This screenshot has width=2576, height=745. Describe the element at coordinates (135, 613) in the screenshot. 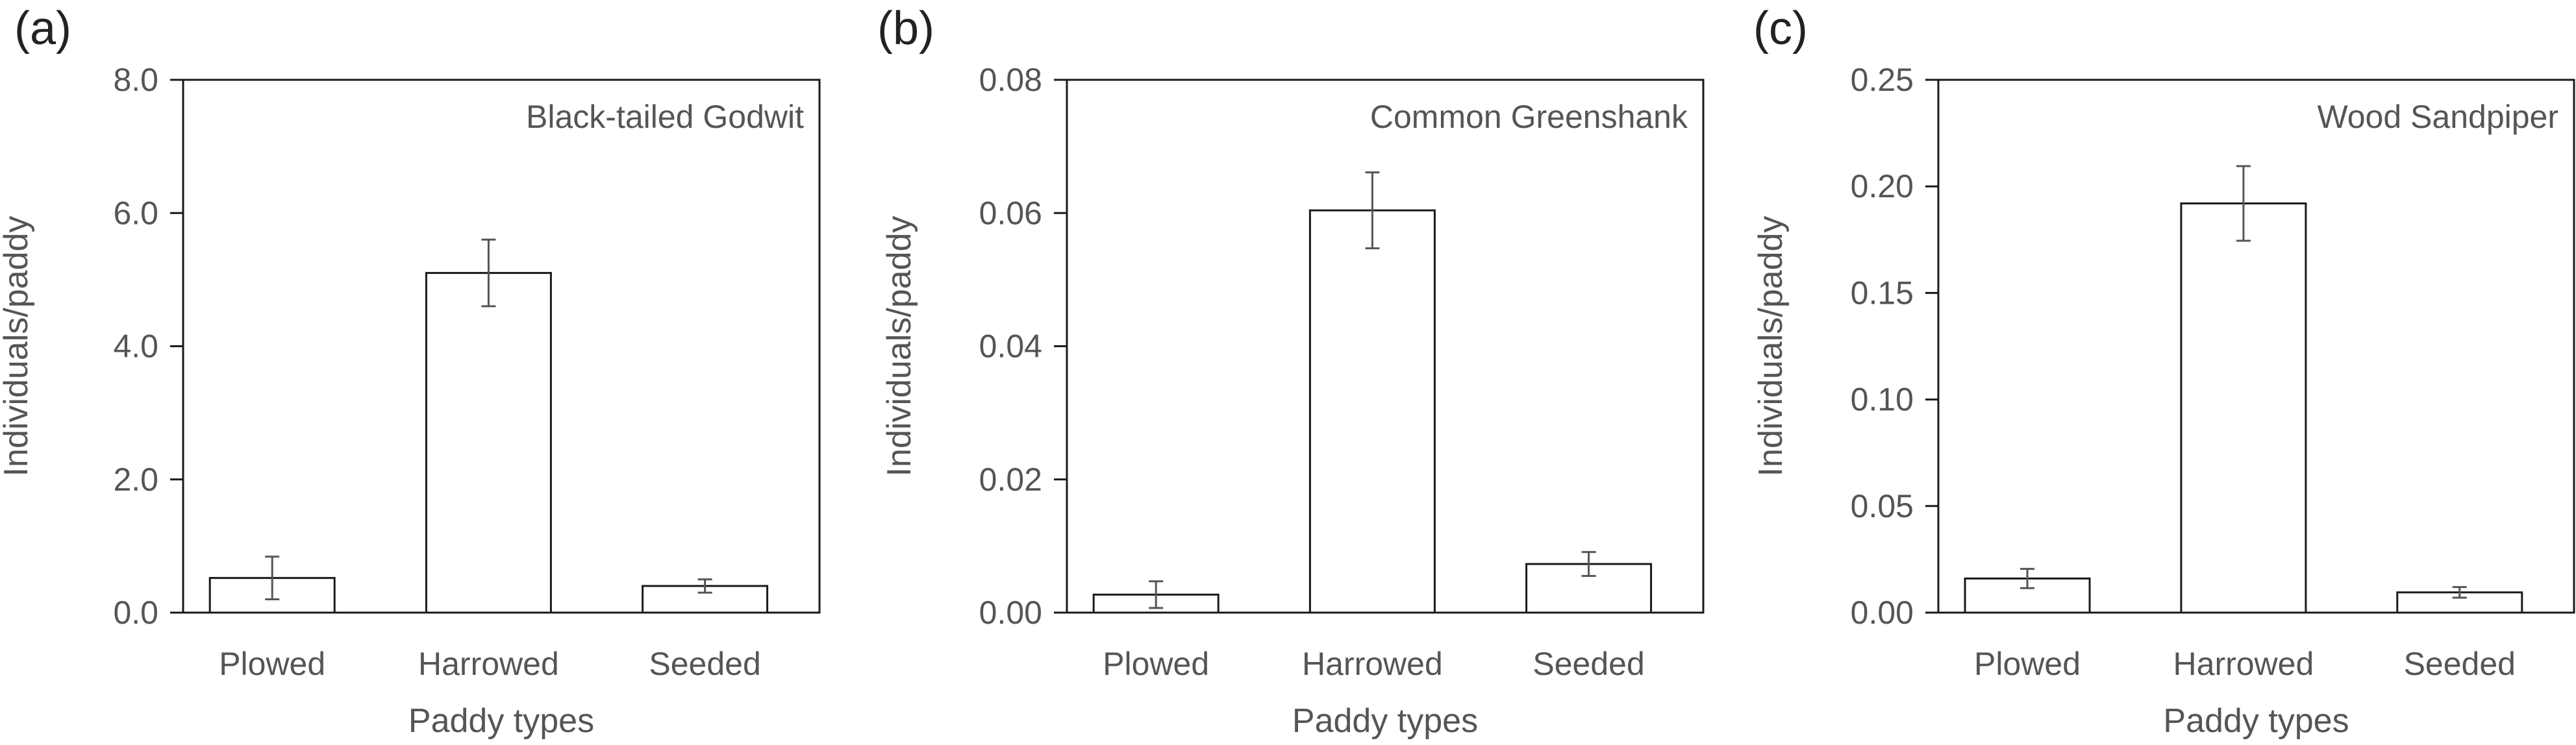

I see `y-tick-label: 0.0` at that location.